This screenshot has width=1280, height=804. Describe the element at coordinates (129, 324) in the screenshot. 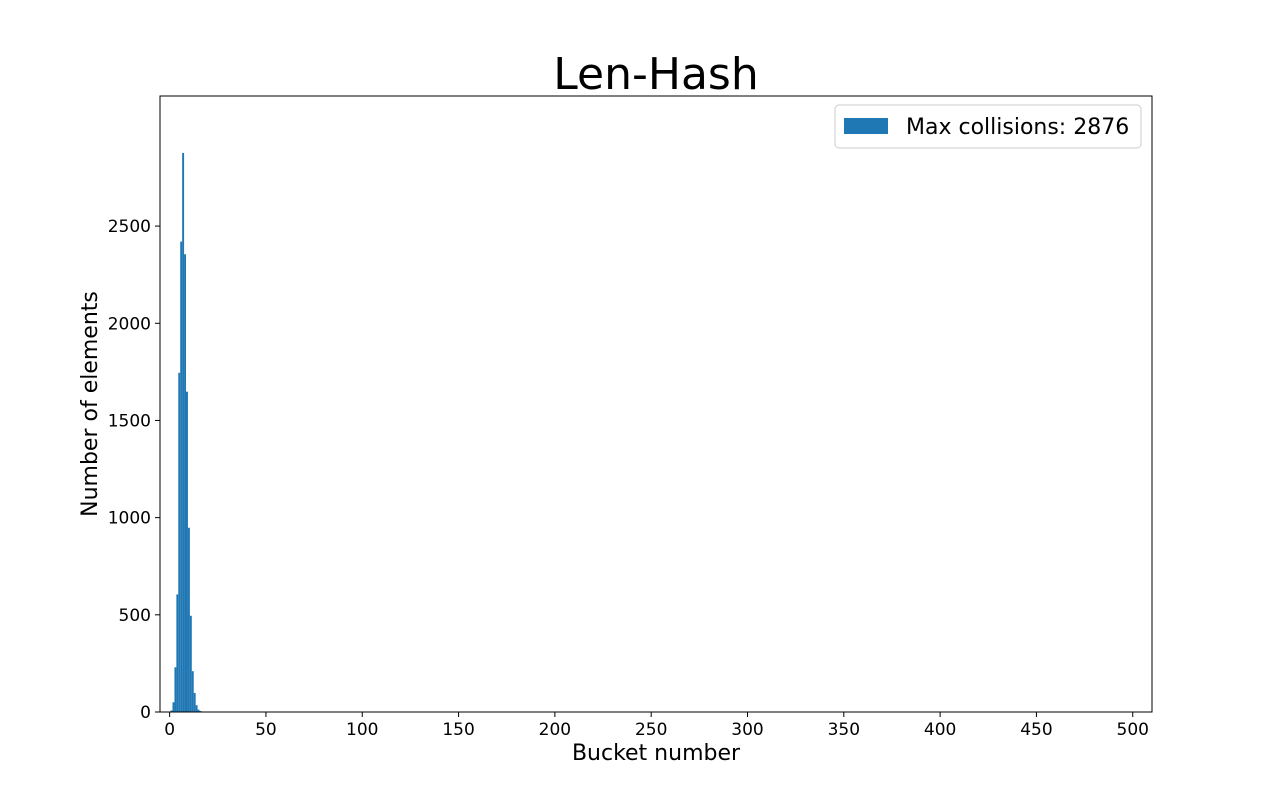

I see `y-tick-label: 2000` at that location.